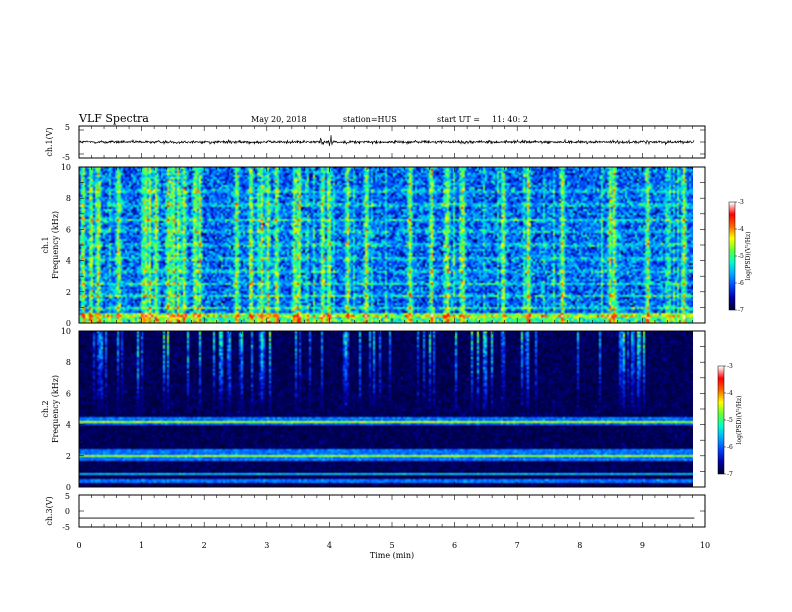 The width and height of the screenshot is (792, 612). What do you see at coordinates (67, 127) in the screenshot?
I see `ch1-ytick-label-top: 5` at bounding box center [67, 127].